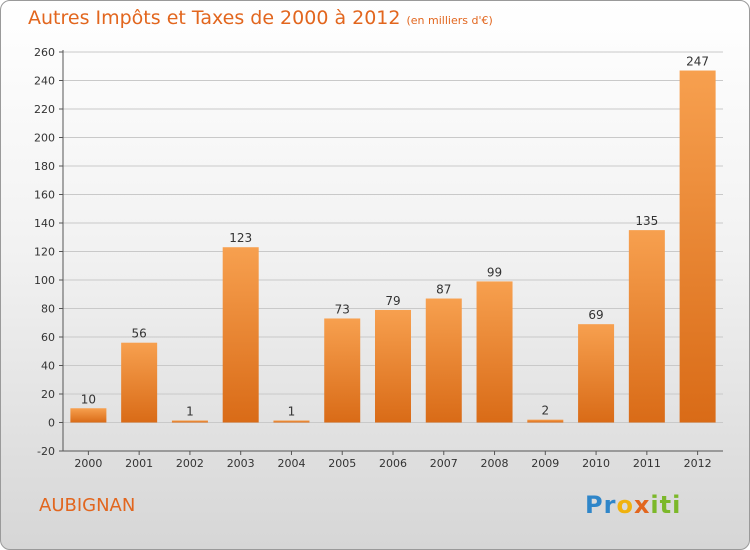  I want to click on bar-2005, so click(342, 370).